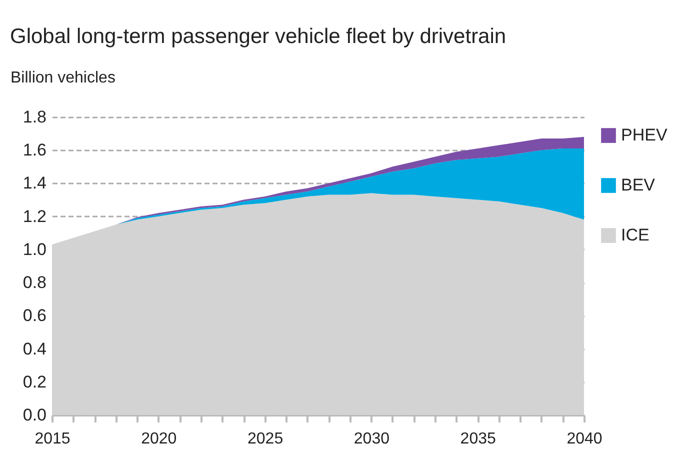  Describe the element at coordinates (644, 135) in the screenshot. I see `legend-label: PHEV` at that location.